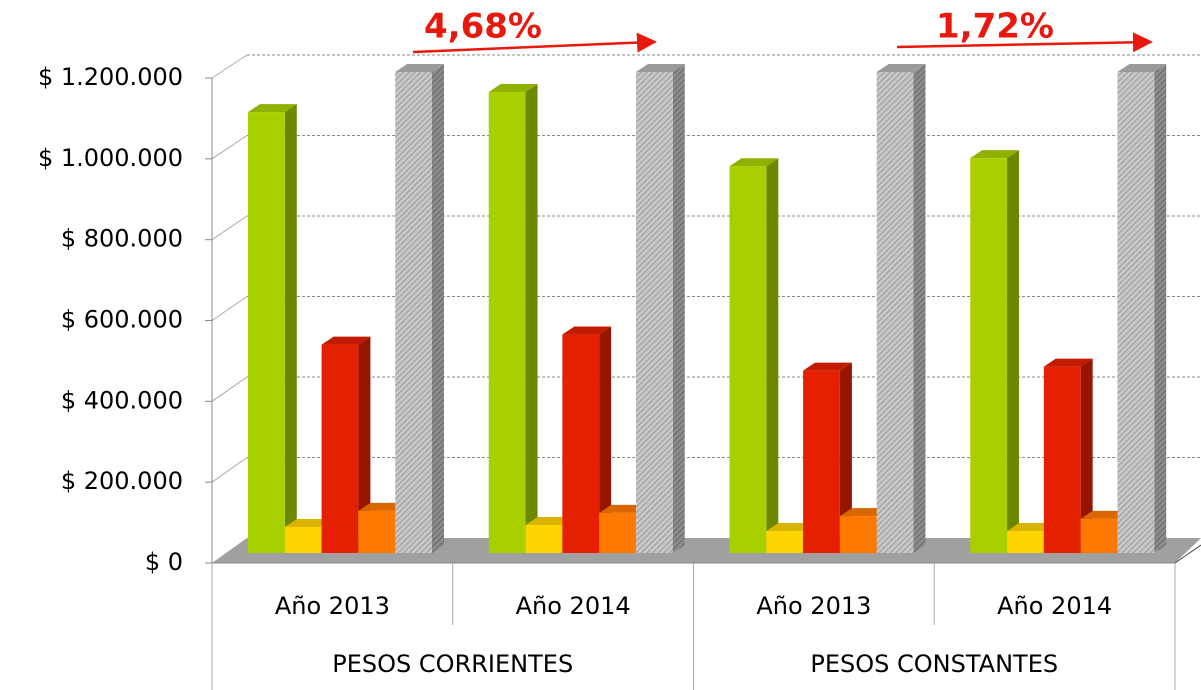 This screenshot has width=1201, height=690. I want to click on y-tick-label: $ 0, so click(164, 562).